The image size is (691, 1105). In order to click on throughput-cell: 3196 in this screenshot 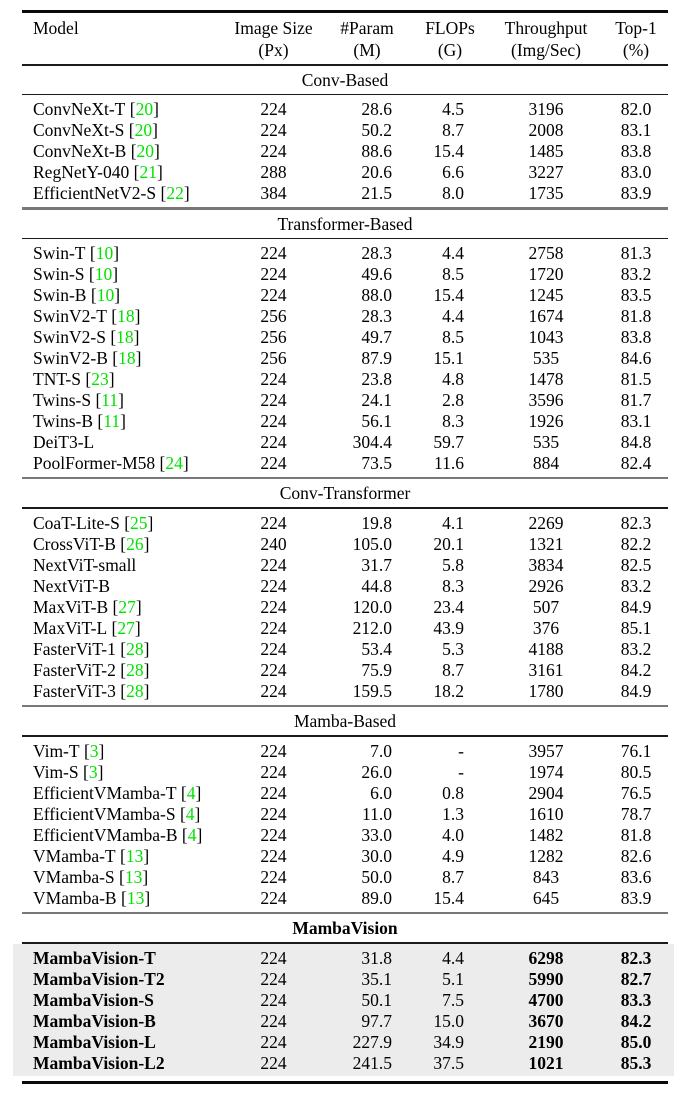, I will do `click(546, 109)`.